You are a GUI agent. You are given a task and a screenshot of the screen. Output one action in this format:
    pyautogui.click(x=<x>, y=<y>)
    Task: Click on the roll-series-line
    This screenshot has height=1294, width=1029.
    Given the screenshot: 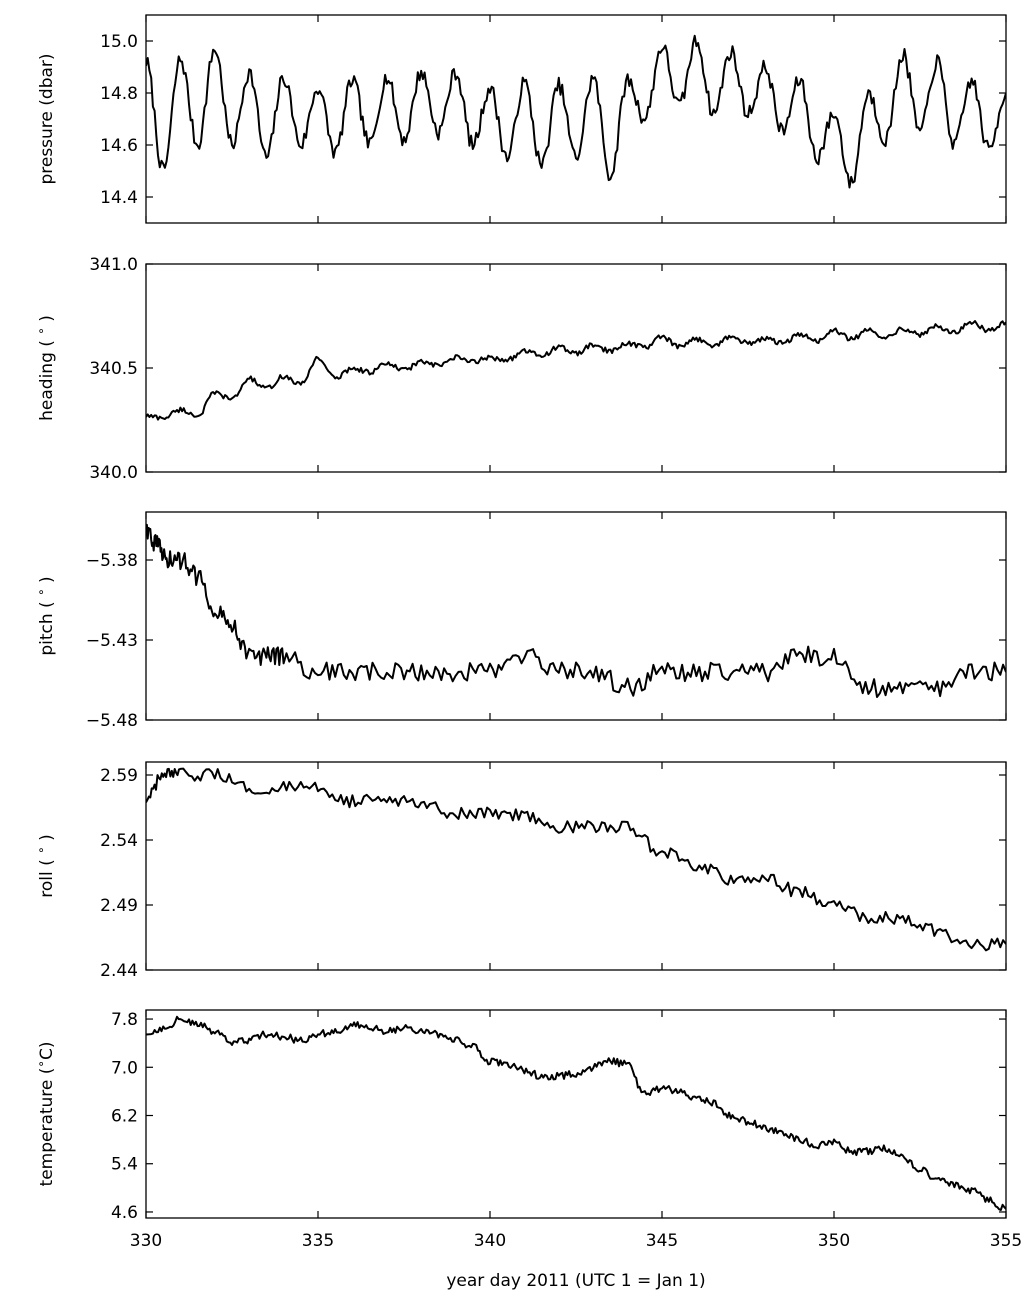 What is the action you would take?
    pyautogui.click(x=576, y=859)
    